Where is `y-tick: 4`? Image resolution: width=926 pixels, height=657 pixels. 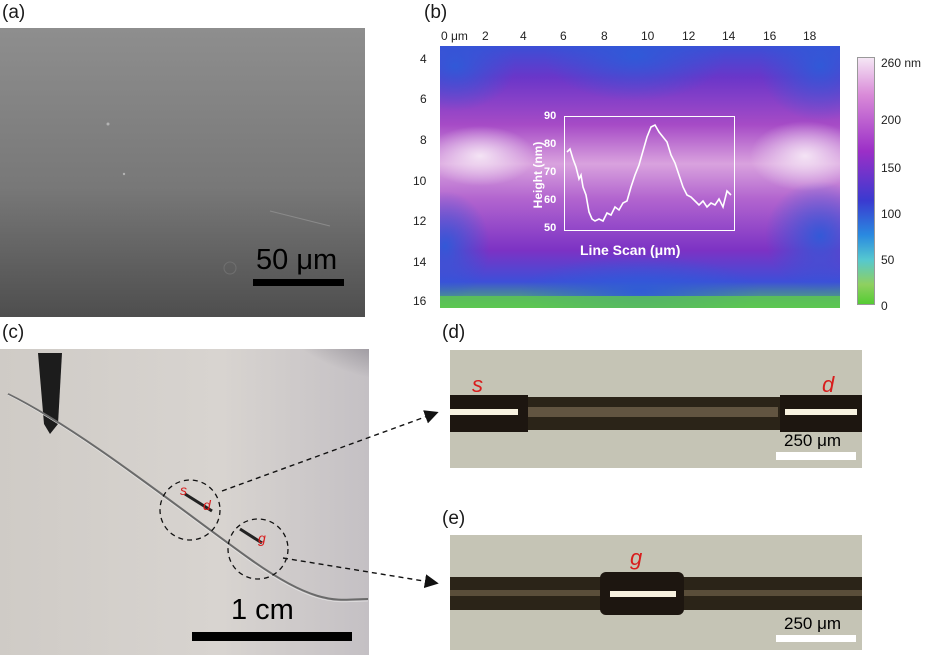
y-tick: 4 is located at coordinates (423, 59).